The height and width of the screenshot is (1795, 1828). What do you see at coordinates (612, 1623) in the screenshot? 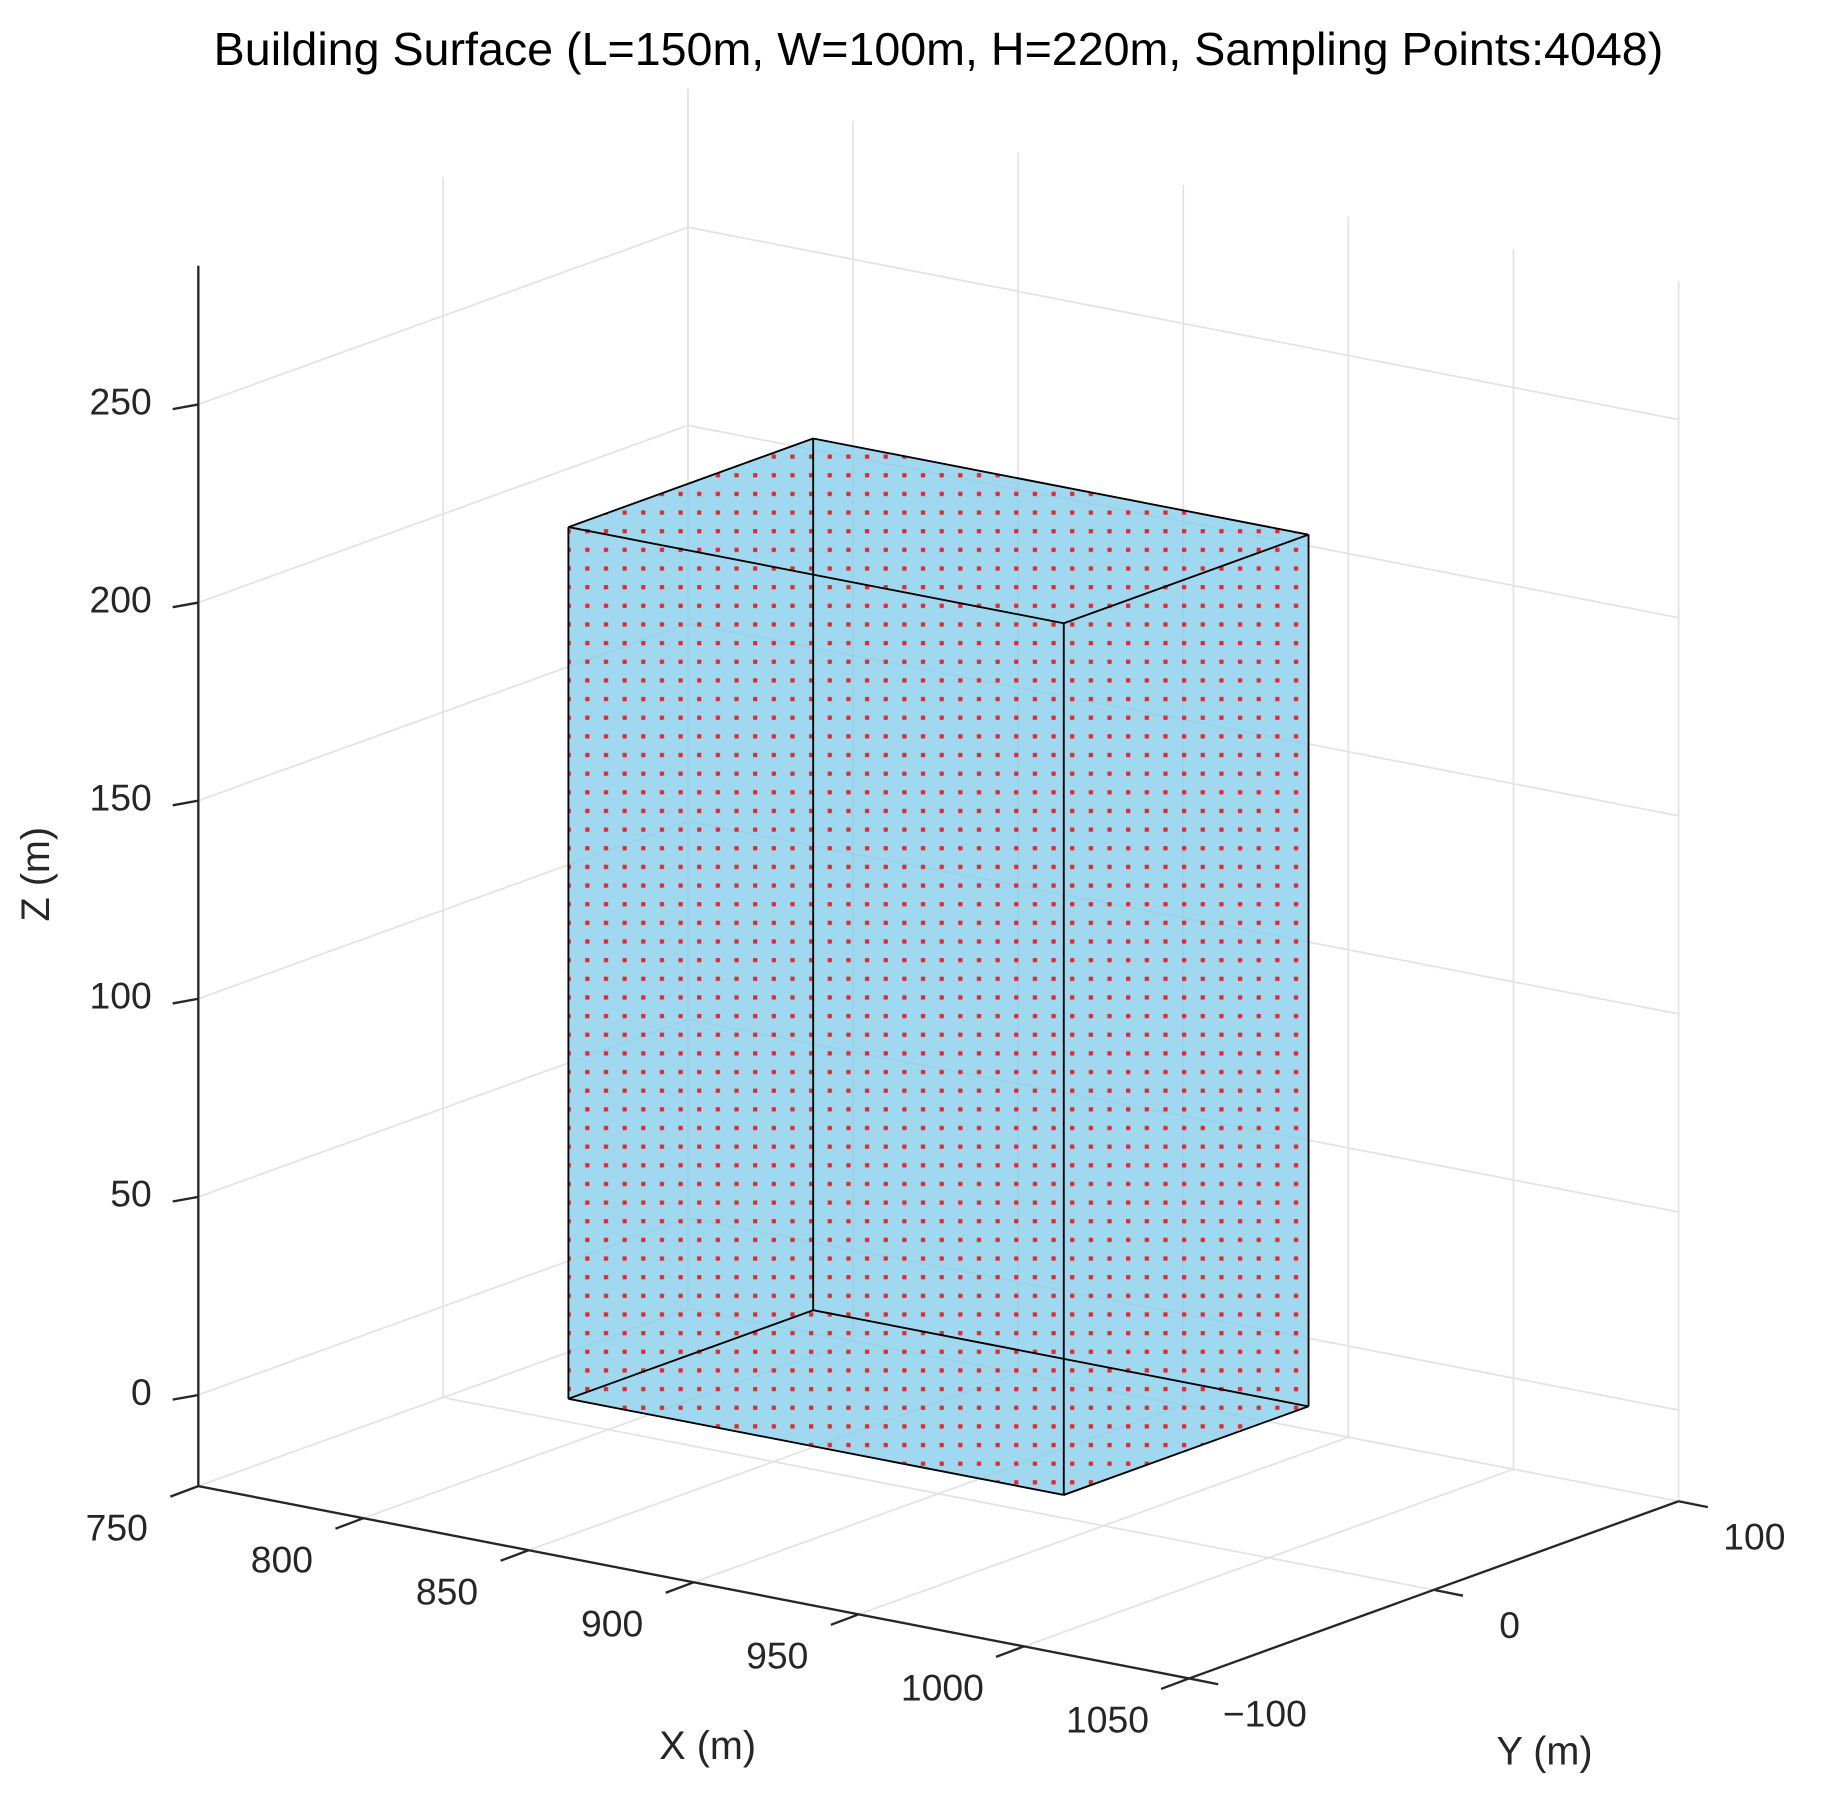
I see `x-tick-label: 900` at bounding box center [612, 1623].